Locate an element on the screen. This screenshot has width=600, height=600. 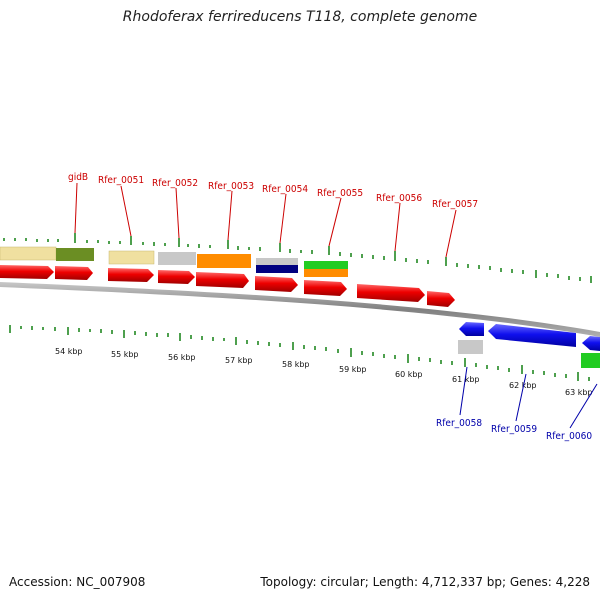
gene-label-rfer-0058: Rfer_0058 is located at coordinates (459, 423).